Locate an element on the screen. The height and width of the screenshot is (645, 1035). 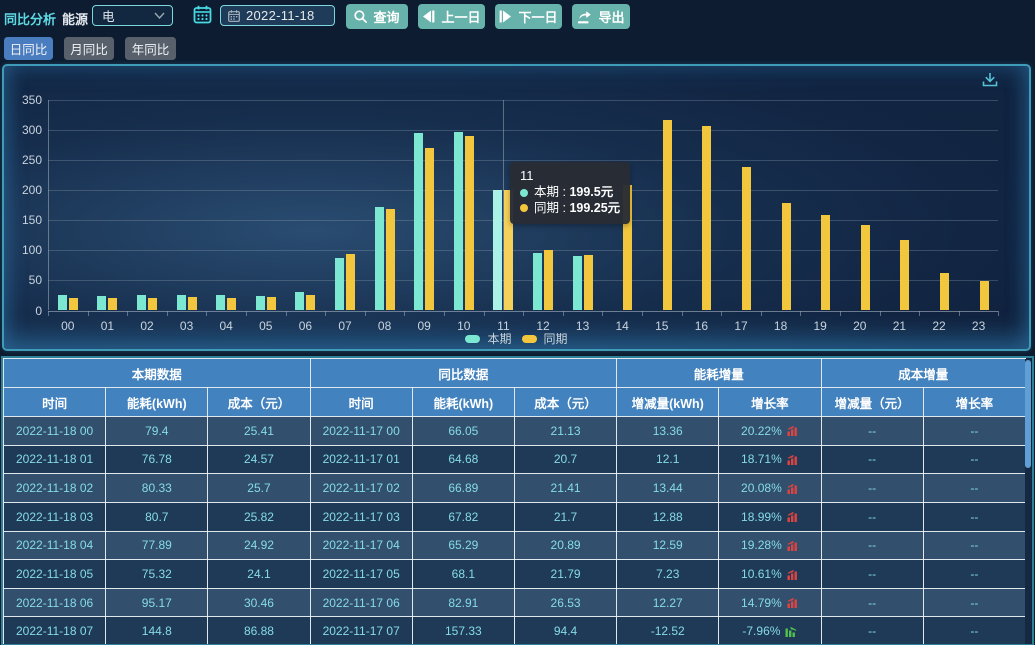
table-cell: 21.13 is located at coordinates (565, 431).